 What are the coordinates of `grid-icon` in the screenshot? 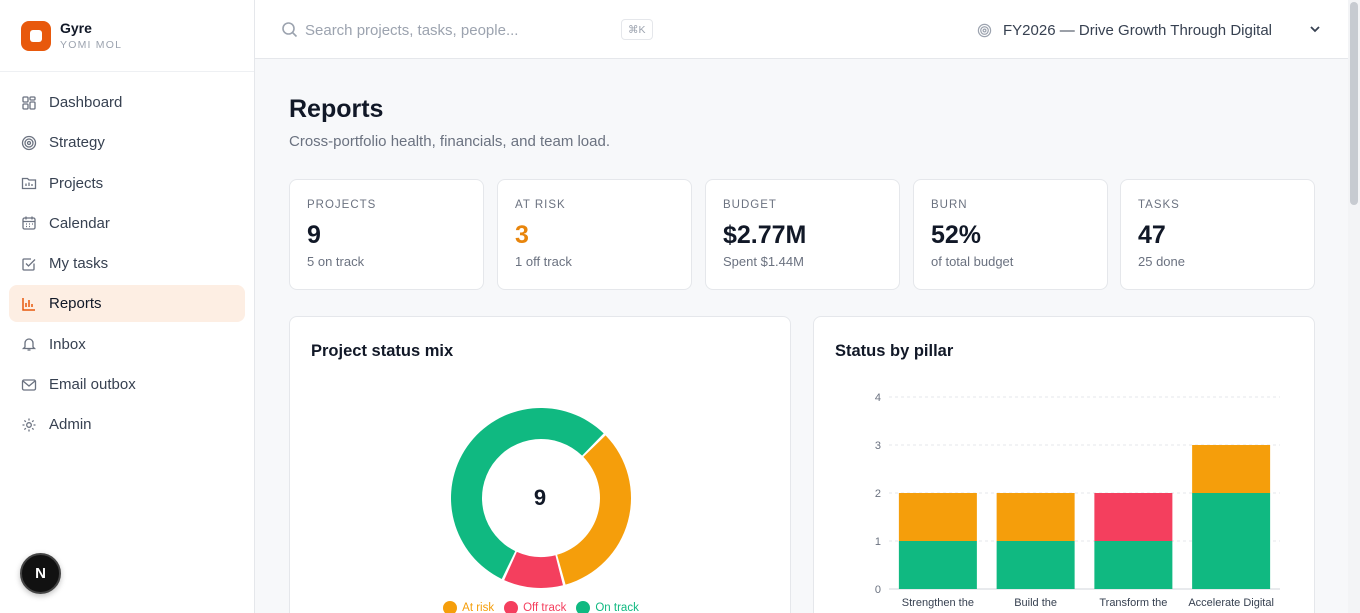 It's located at (29, 103).